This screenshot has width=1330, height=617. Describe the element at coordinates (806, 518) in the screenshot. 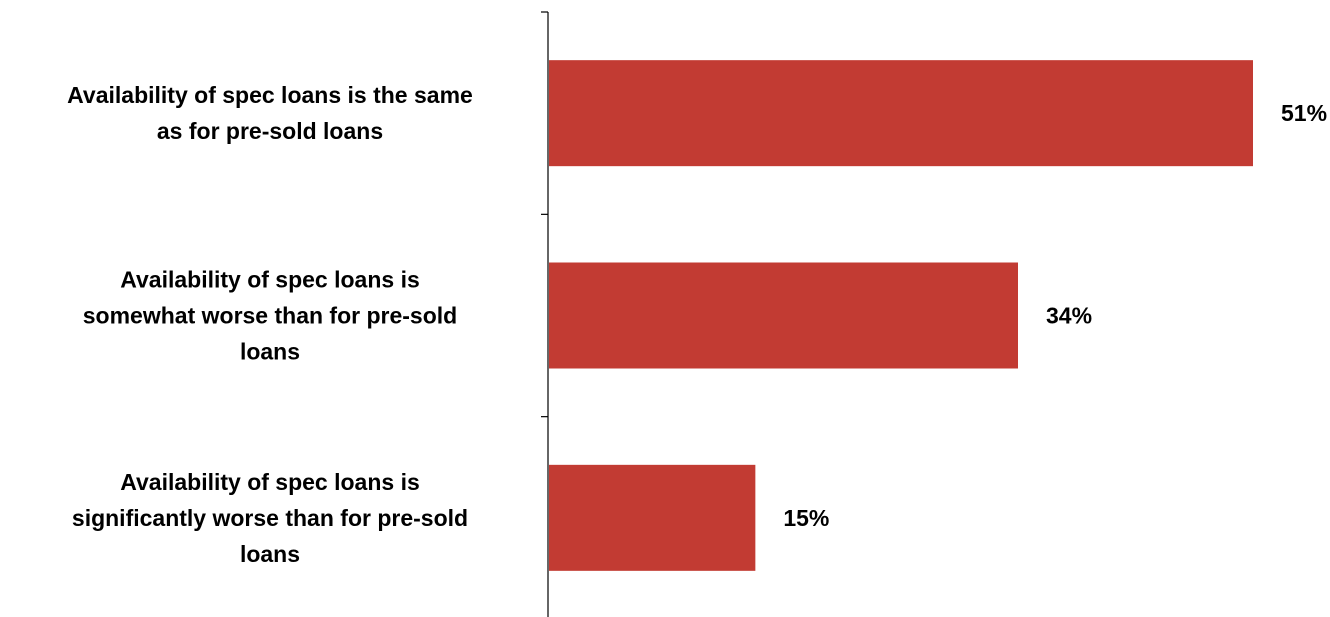

I see `bar-value-label: 15%` at that location.